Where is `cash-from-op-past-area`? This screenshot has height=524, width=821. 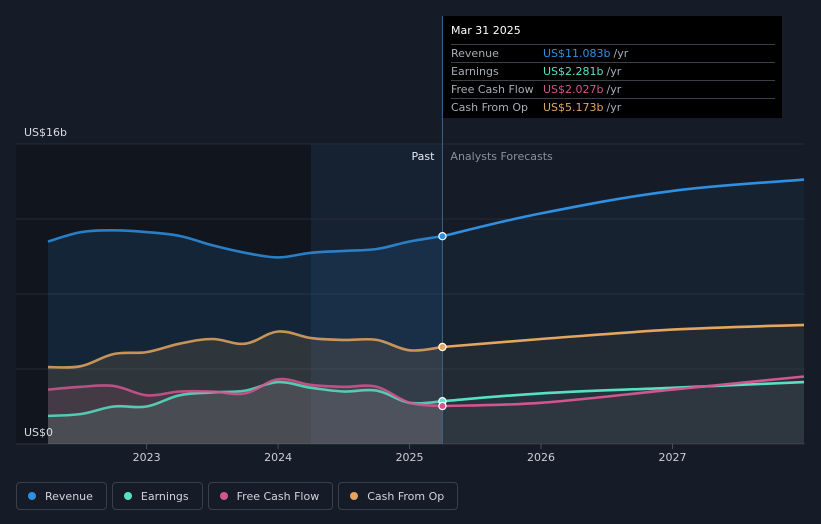 cash-from-op-past-area is located at coordinates (245, 387).